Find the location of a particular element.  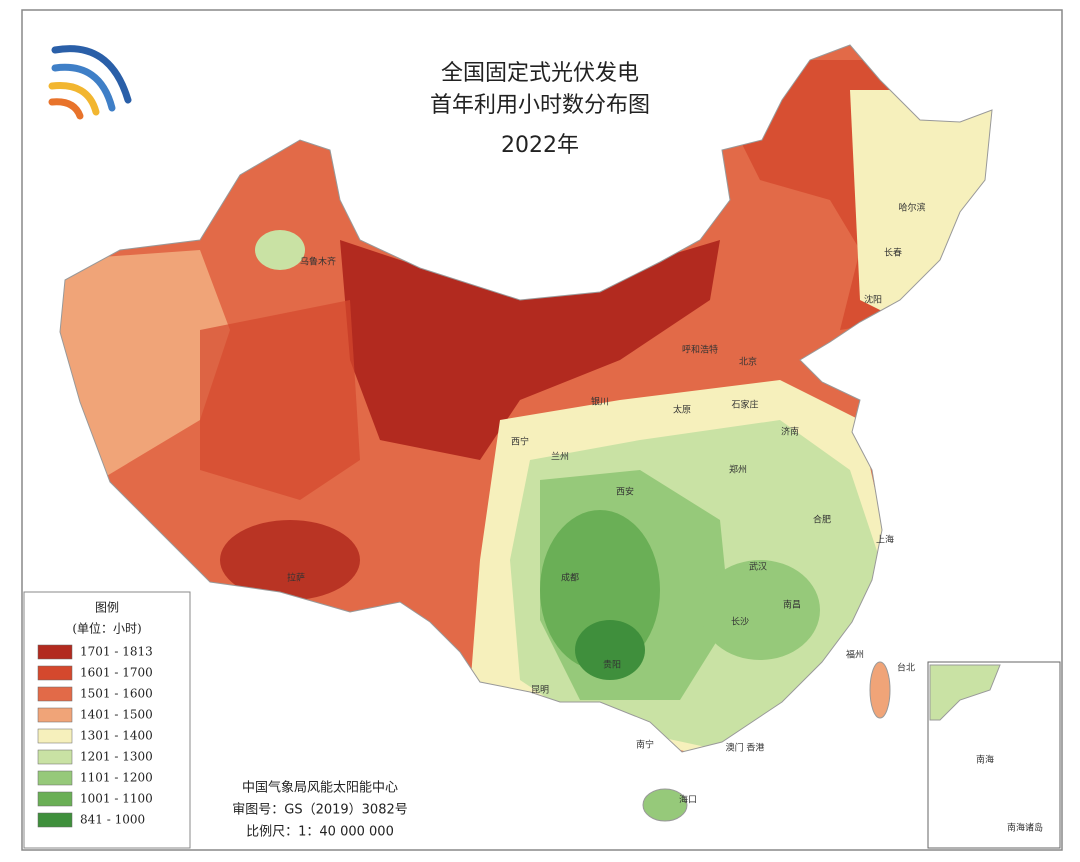

title: 全国固定式光伏发电 is located at coordinates (540, 73).